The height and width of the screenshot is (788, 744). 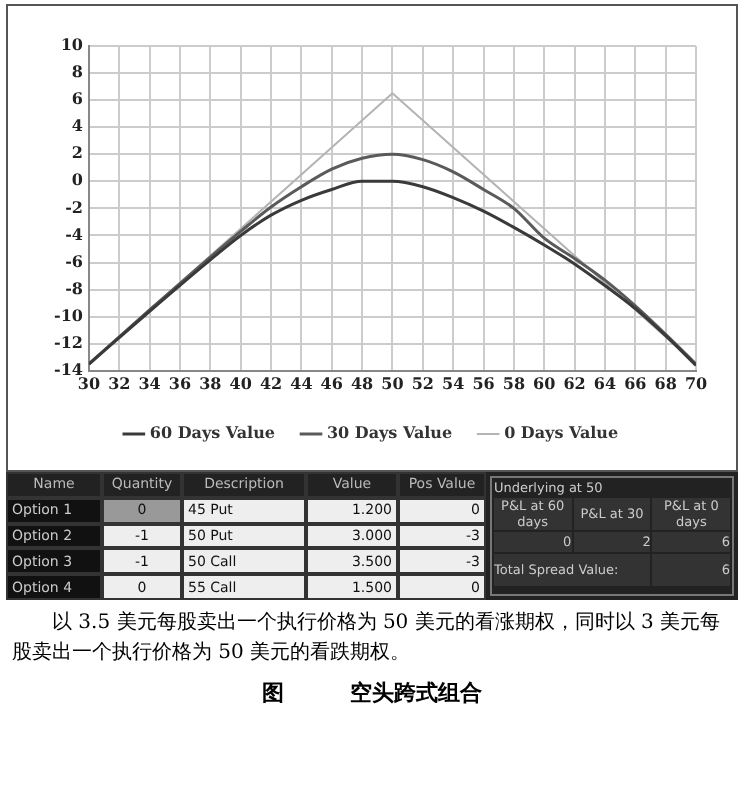 I want to click on y-tick-label: -10, so click(x=69, y=314).